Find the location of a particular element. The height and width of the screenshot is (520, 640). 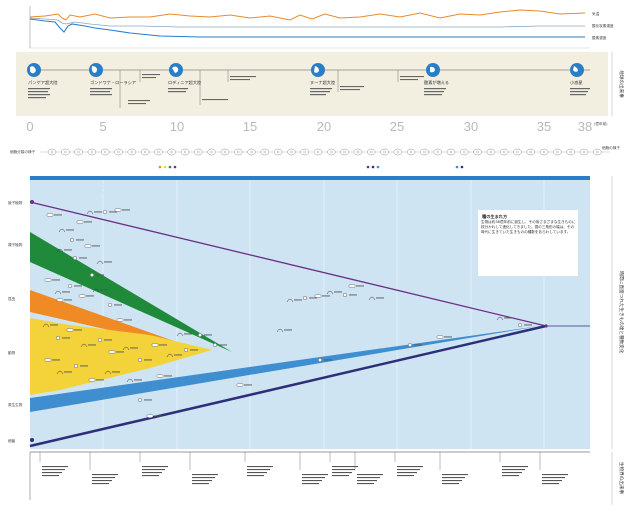

co2-line is located at coordinates (307, 22).